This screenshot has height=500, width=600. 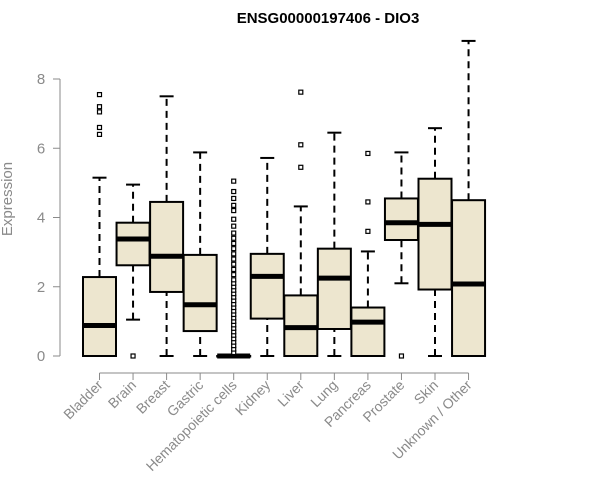 What do you see at coordinates (328, 18) in the screenshot?
I see `chart-title: ENSG00000197406 - DIO3` at bounding box center [328, 18].